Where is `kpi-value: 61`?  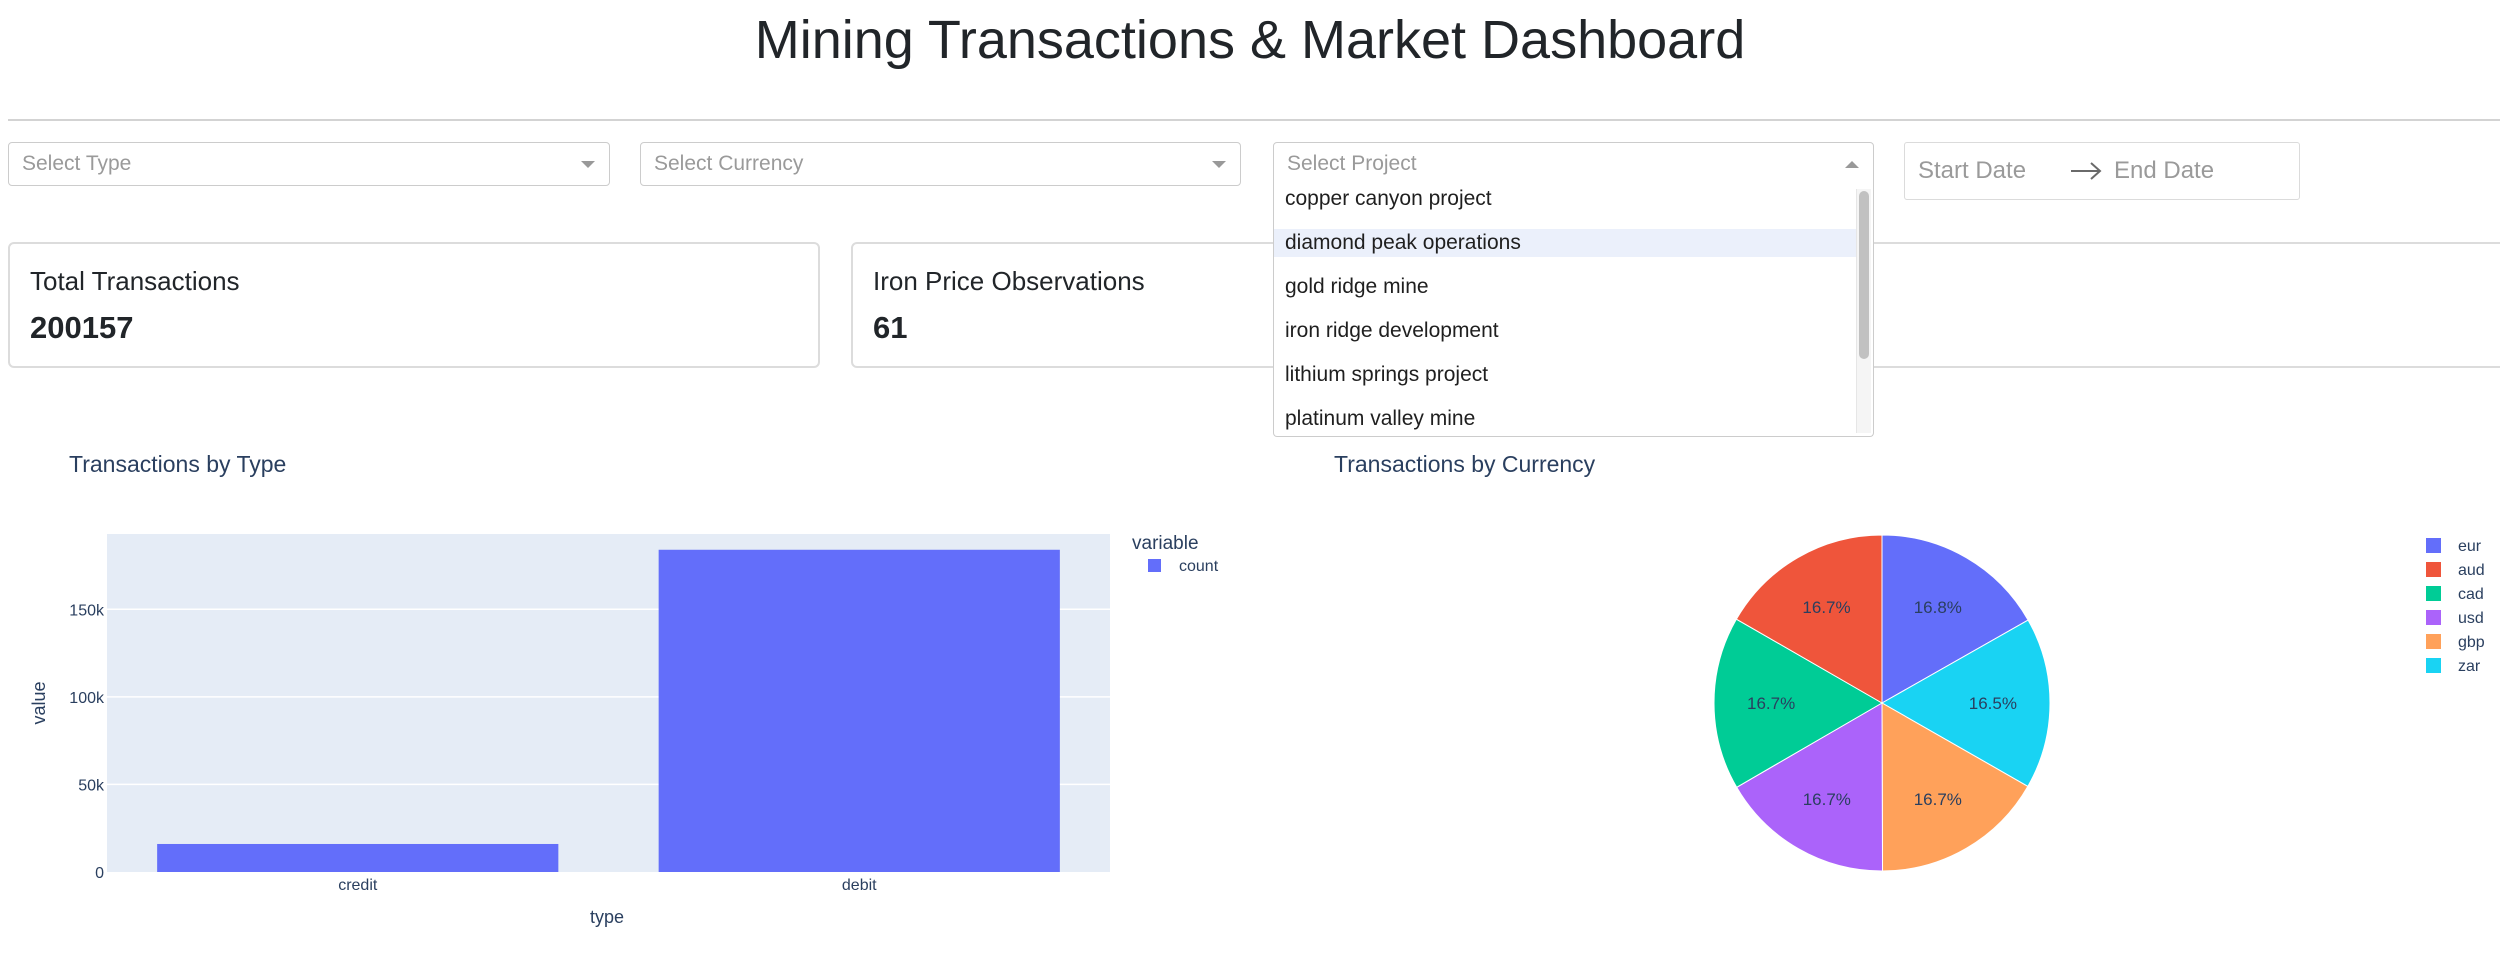
kpi-value: 61 is located at coordinates (890, 327).